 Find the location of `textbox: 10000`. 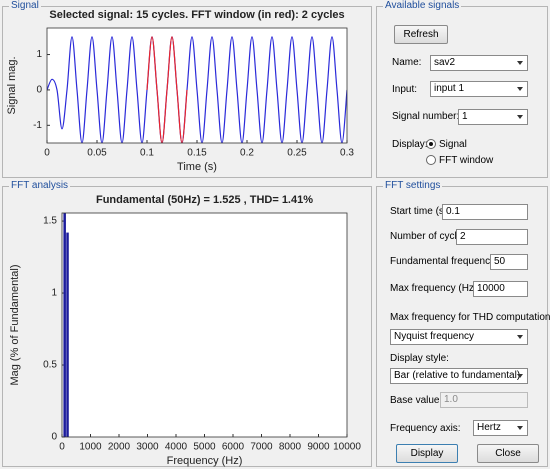

textbox: 10000 is located at coordinates (500, 289).